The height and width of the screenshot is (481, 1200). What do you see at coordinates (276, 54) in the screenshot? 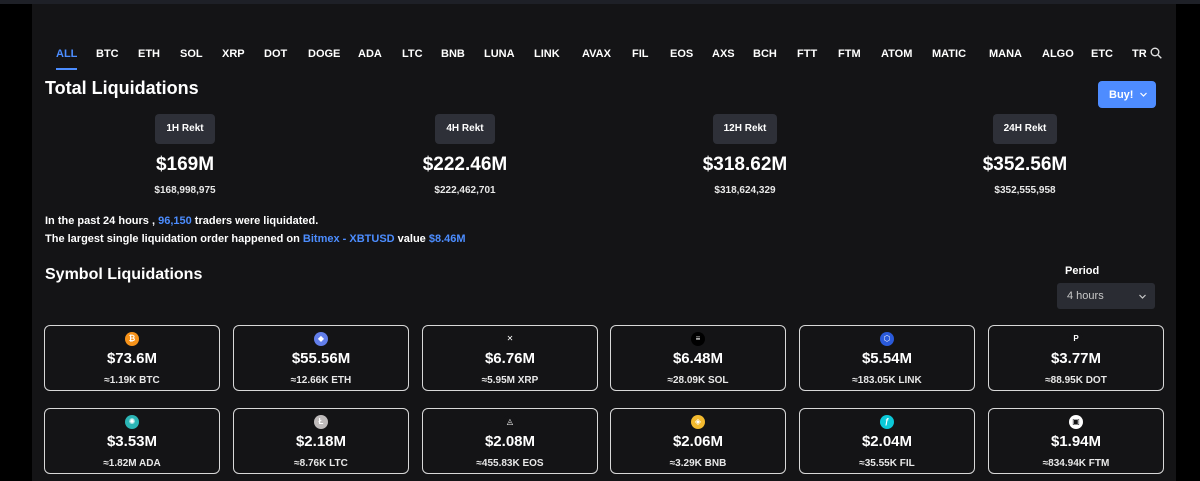
I see `tab-dot: DOT` at bounding box center [276, 54].